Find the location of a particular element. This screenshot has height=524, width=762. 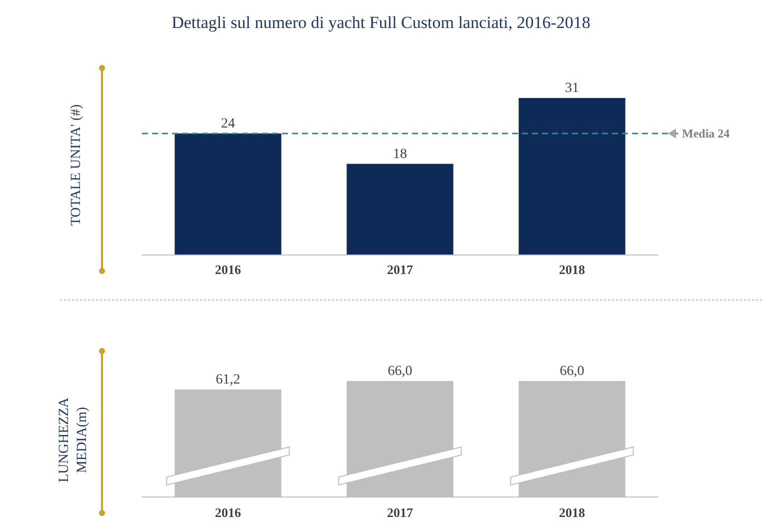

y-axis-title: LUNGHEZZA MEDIA(m) is located at coordinates (73, 439).